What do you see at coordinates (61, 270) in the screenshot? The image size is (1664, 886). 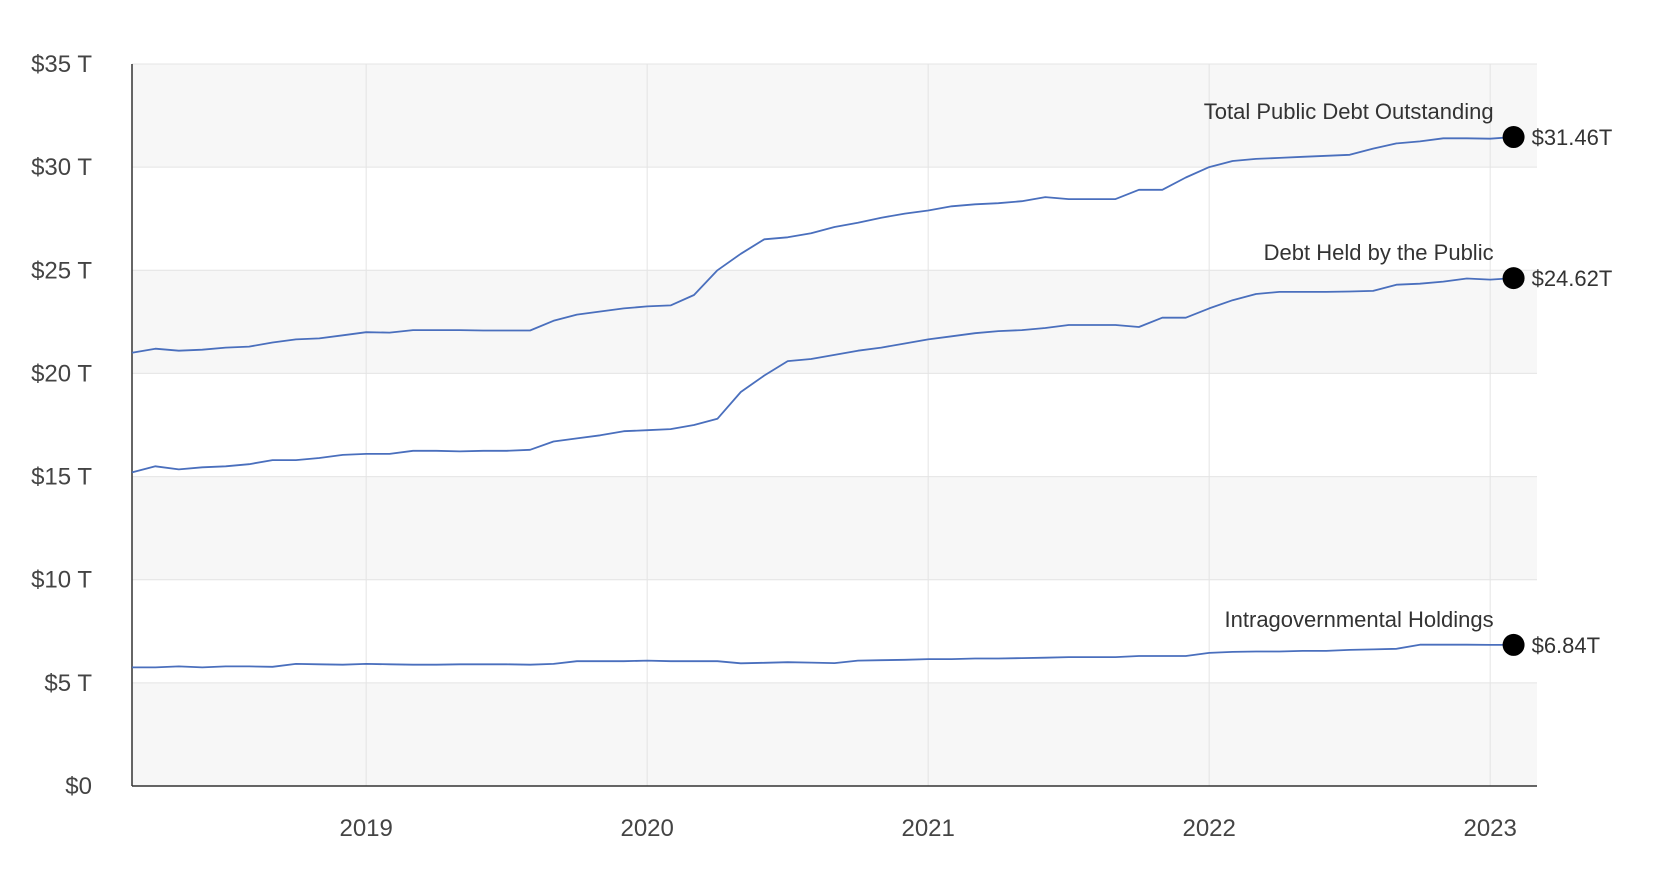 I see `y-tick-label: $25 T` at bounding box center [61, 270].